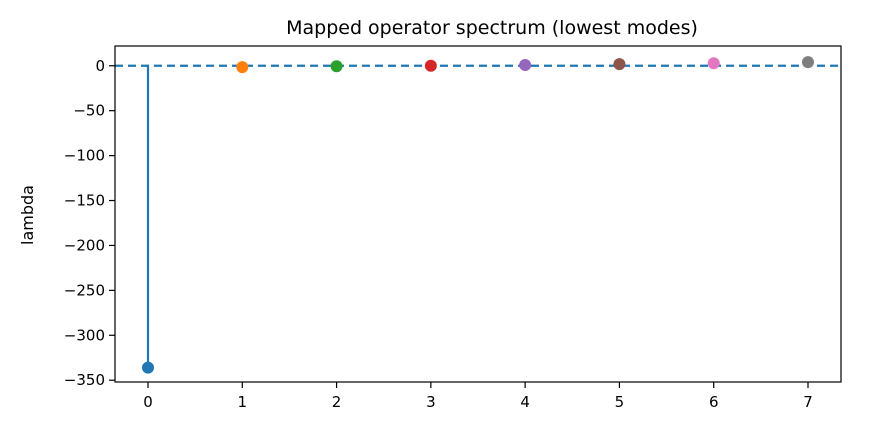 The image size is (884, 436). What do you see at coordinates (84, 335) in the screenshot?
I see `y-tick-label-6: −300` at bounding box center [84, 335].